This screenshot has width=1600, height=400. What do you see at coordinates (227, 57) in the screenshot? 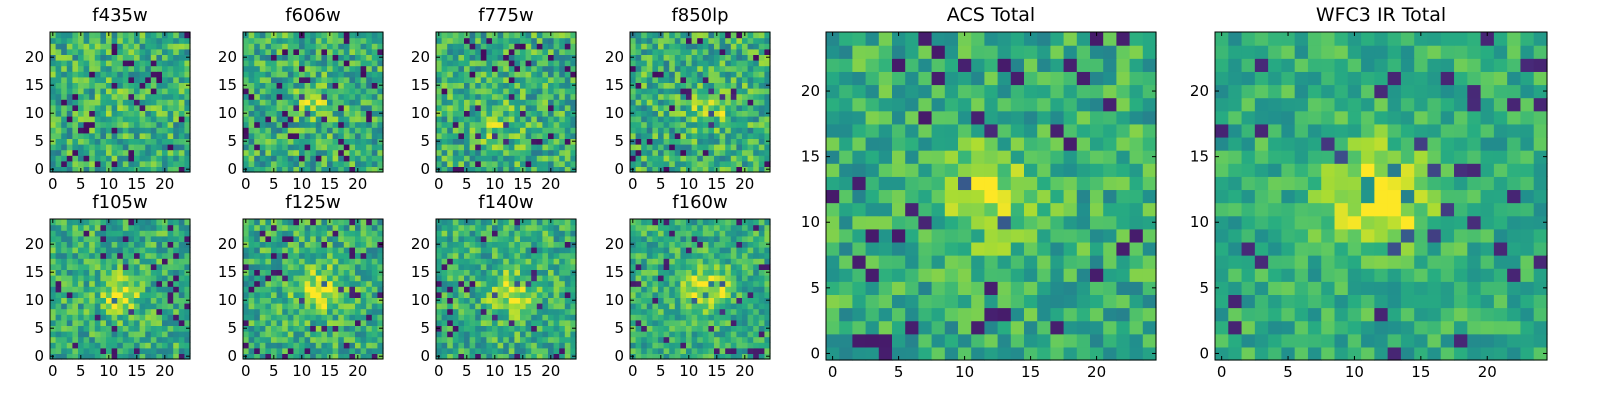
I see `y-tick-label: 20` at bounding box center [227, 57].